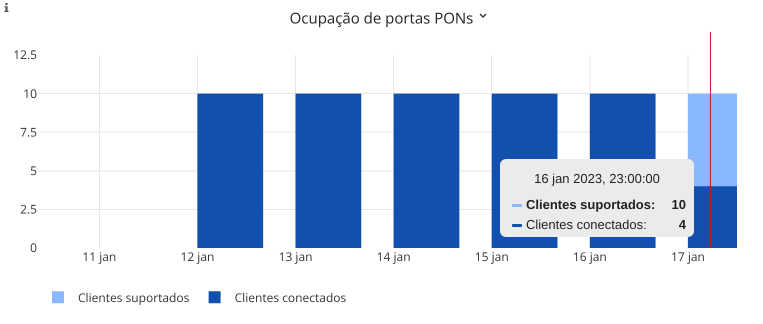 Image resolution: width=763 pixels, height=324 pixels. Describe the element at coordinates (290, 297) in the screenshot. I see `legend-label: Clientes conectados` at that location.